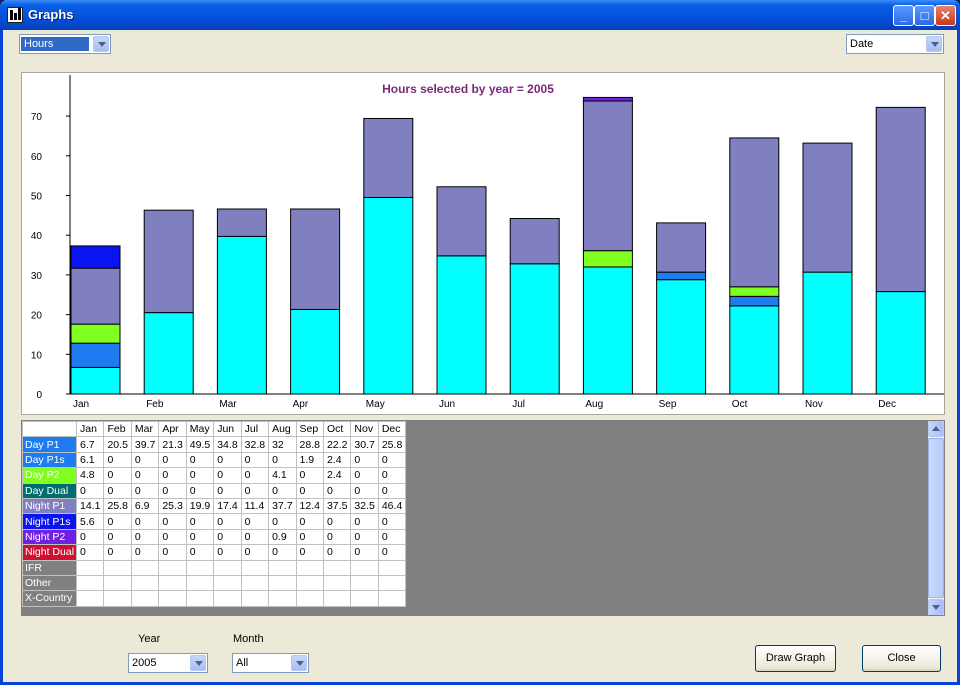  What do you see at coordinates (90, 506) in the screenshot?
I see `table-cell: 14.1` at bounding box center [90, 506].